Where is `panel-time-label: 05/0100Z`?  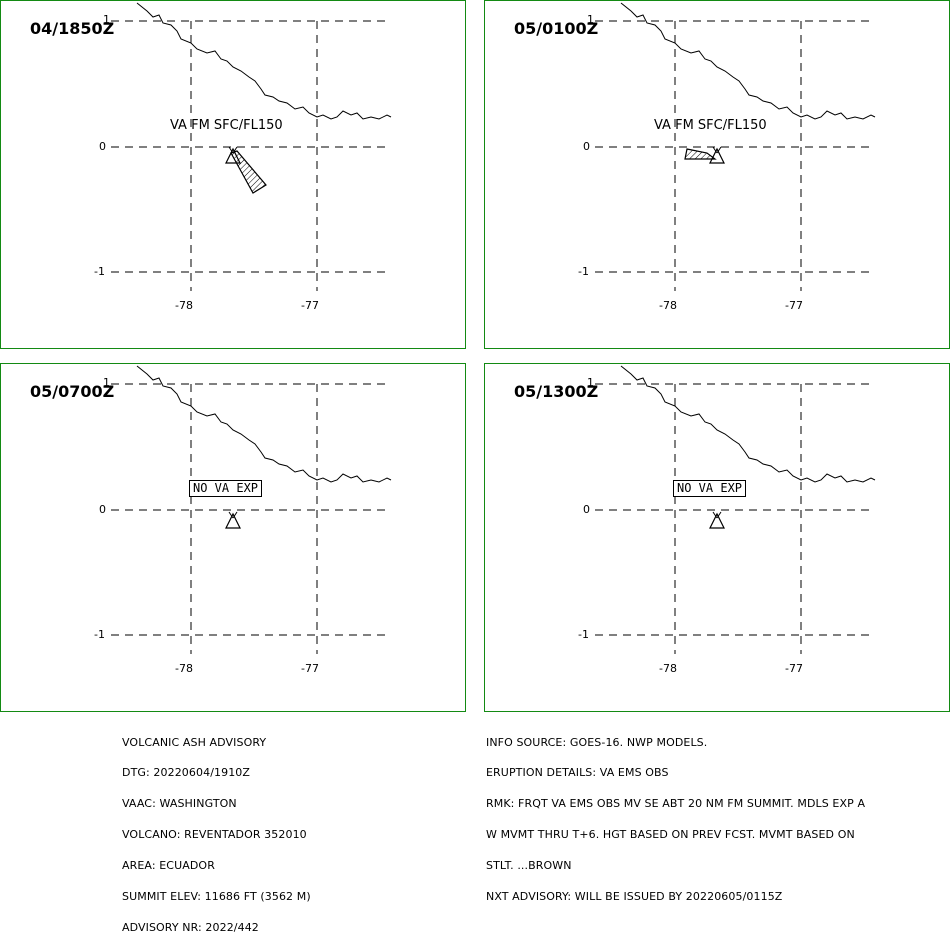 panel-time-label: 05/0100Z is located at coordinates (556, 28).